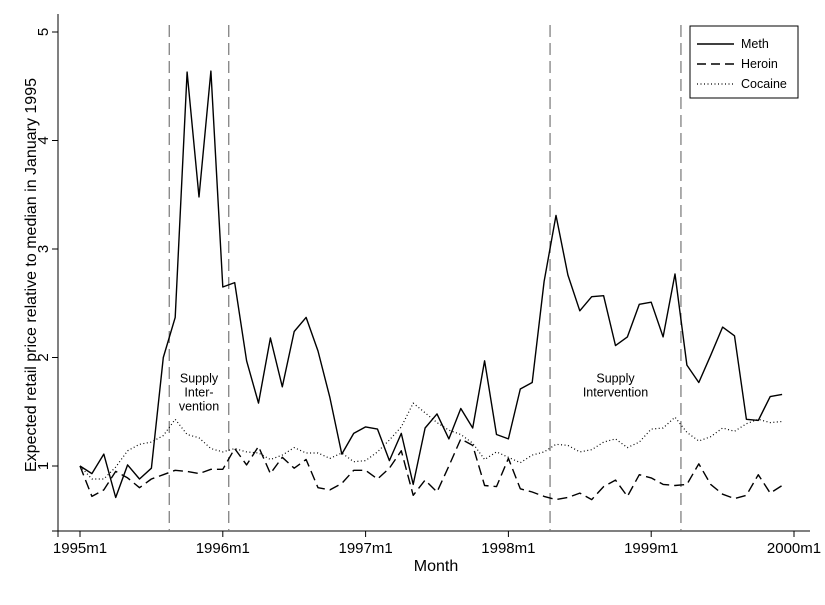 The height and width of the screenshot is (605, 825). I want to click on x-tick-label: 2000m1, so click(794, 548).